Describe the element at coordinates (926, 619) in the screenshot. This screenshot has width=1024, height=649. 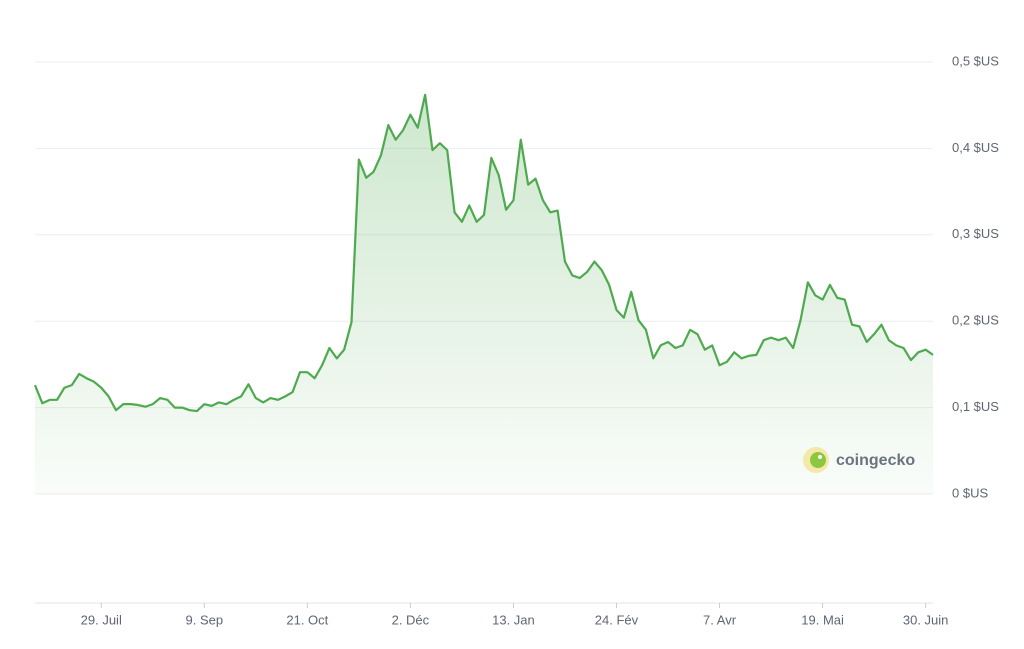
I see `x-tick-label: 30. Juin` at that location.